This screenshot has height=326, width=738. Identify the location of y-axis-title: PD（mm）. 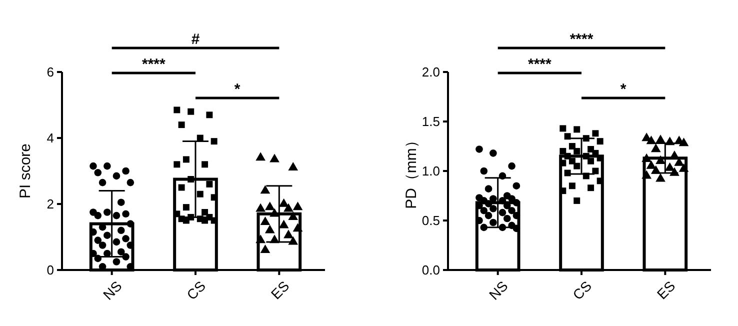
(411, 171).